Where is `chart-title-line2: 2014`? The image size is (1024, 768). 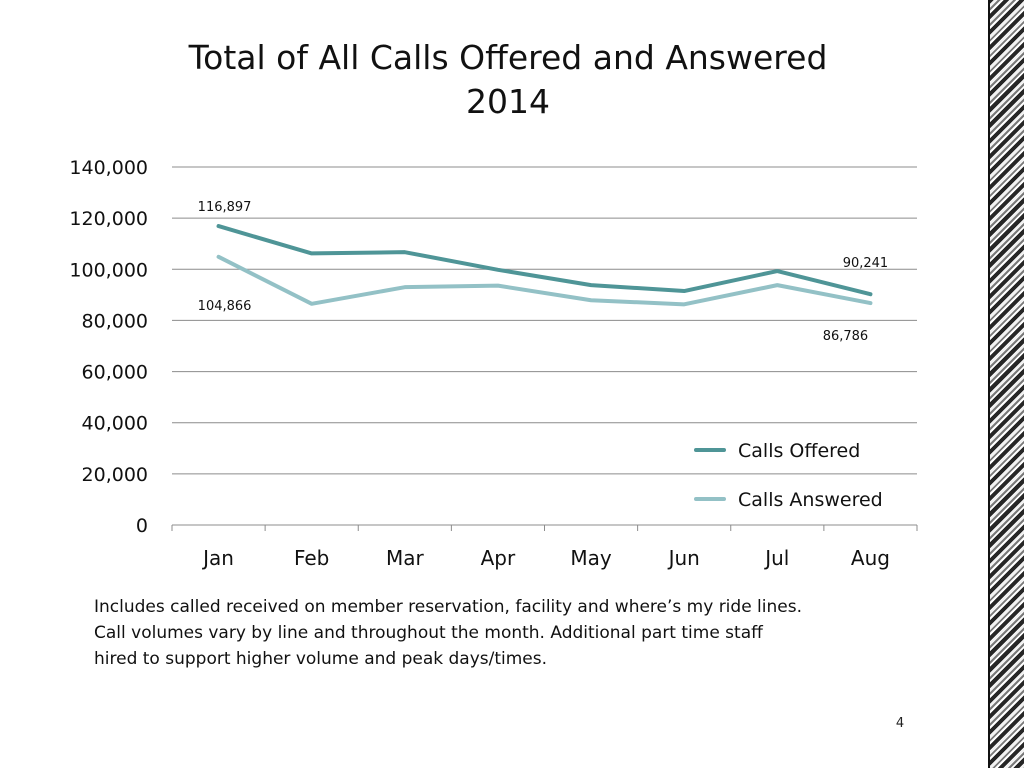 chart-title-line2: 2014 is located at coordinates (508, 101).